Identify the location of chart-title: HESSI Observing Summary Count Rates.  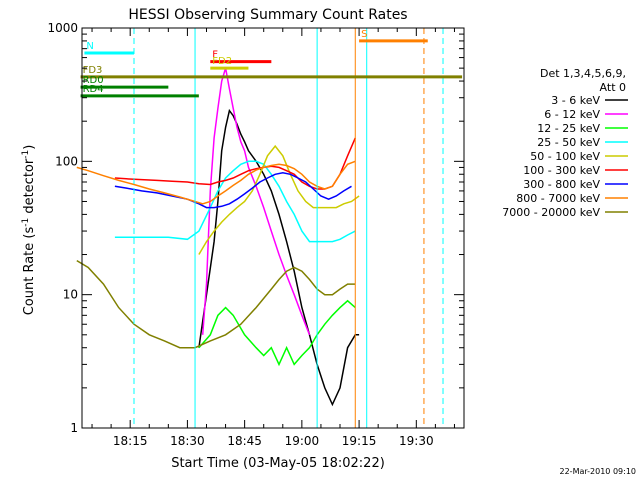
(267, 15).